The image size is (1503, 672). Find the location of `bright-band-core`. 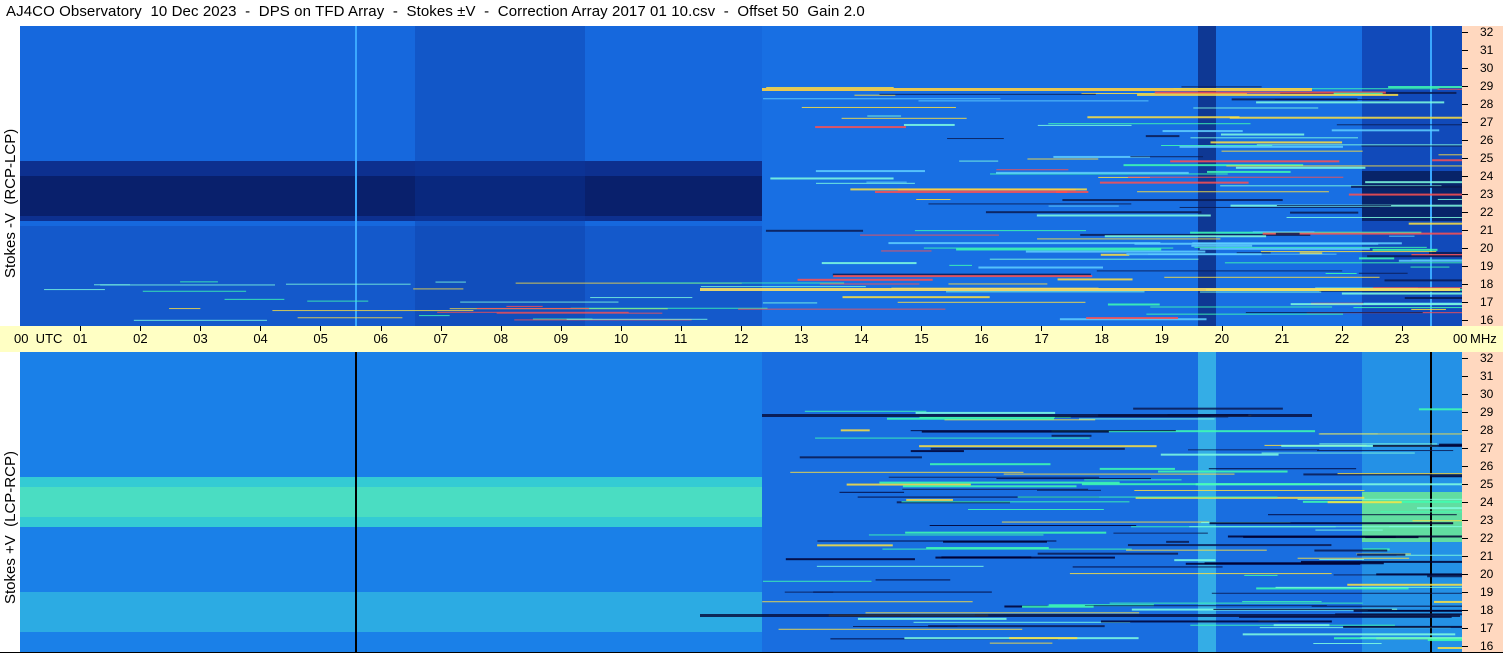

bright-band-core is located at coordinates (391, 502).